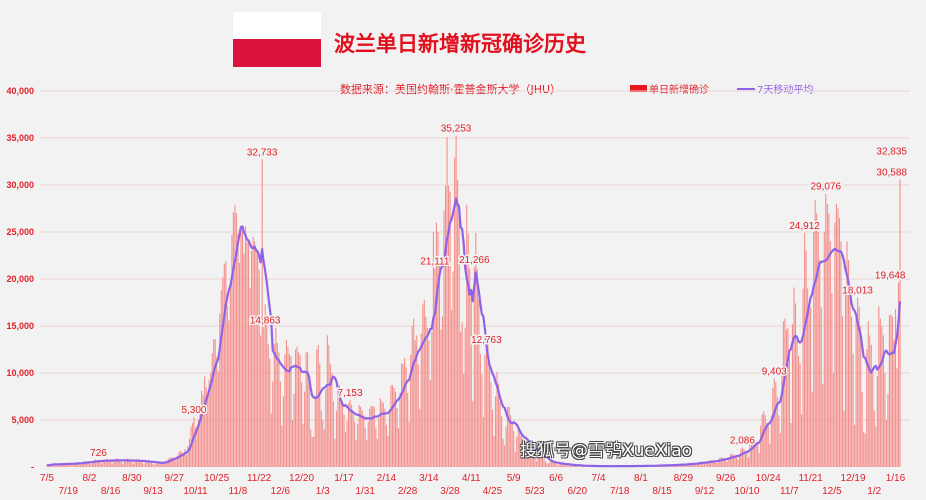 This screenshot has height=500, width=926. Describe the element at coordinates (726, 478) in the screenshot. I see `x-tick-label: 9/26` at that location.